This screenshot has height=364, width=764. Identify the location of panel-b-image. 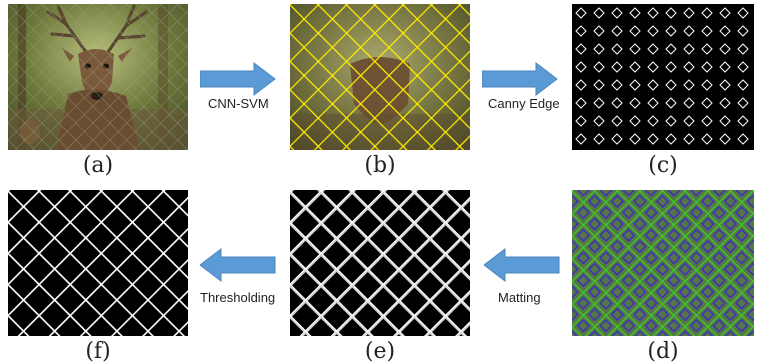
(380, 77).